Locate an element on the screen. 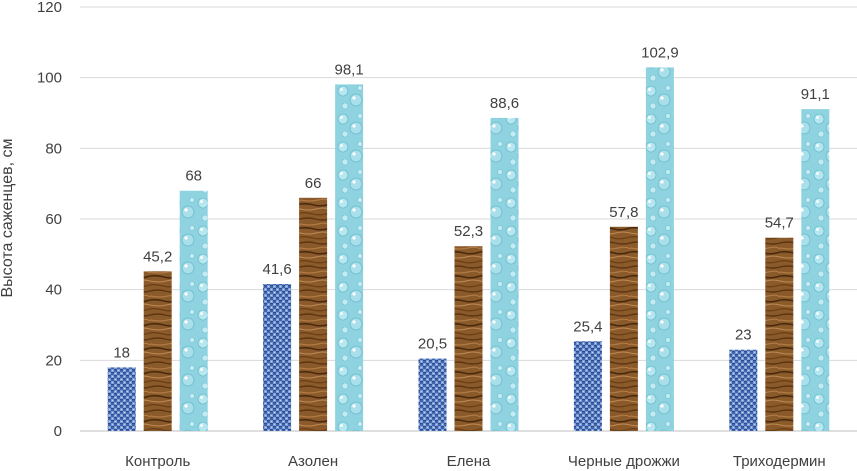 The height and width of the screenshot is (471, 857). y-tick-label: 100 is located at coordinates (49, 78).